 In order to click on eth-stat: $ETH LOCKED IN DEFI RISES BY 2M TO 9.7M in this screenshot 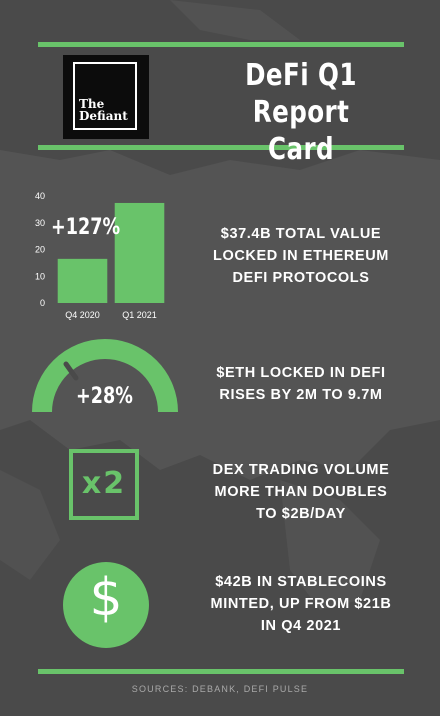, I will do `click(301, 384)`.